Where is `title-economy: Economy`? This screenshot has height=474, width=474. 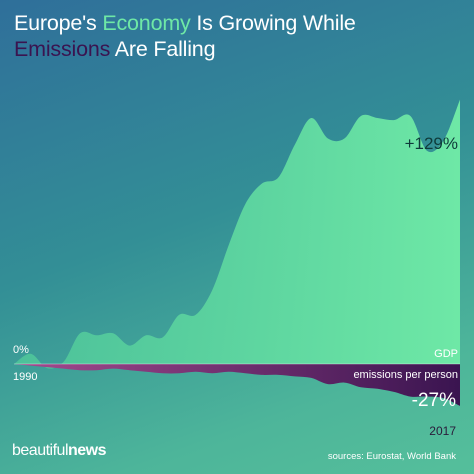
title-economy: Economy is located at coordinates (146, 23).